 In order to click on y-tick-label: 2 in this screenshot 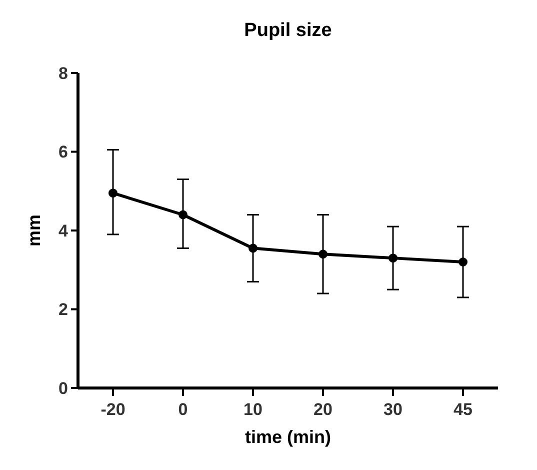, I will do `click(63, 310)`.